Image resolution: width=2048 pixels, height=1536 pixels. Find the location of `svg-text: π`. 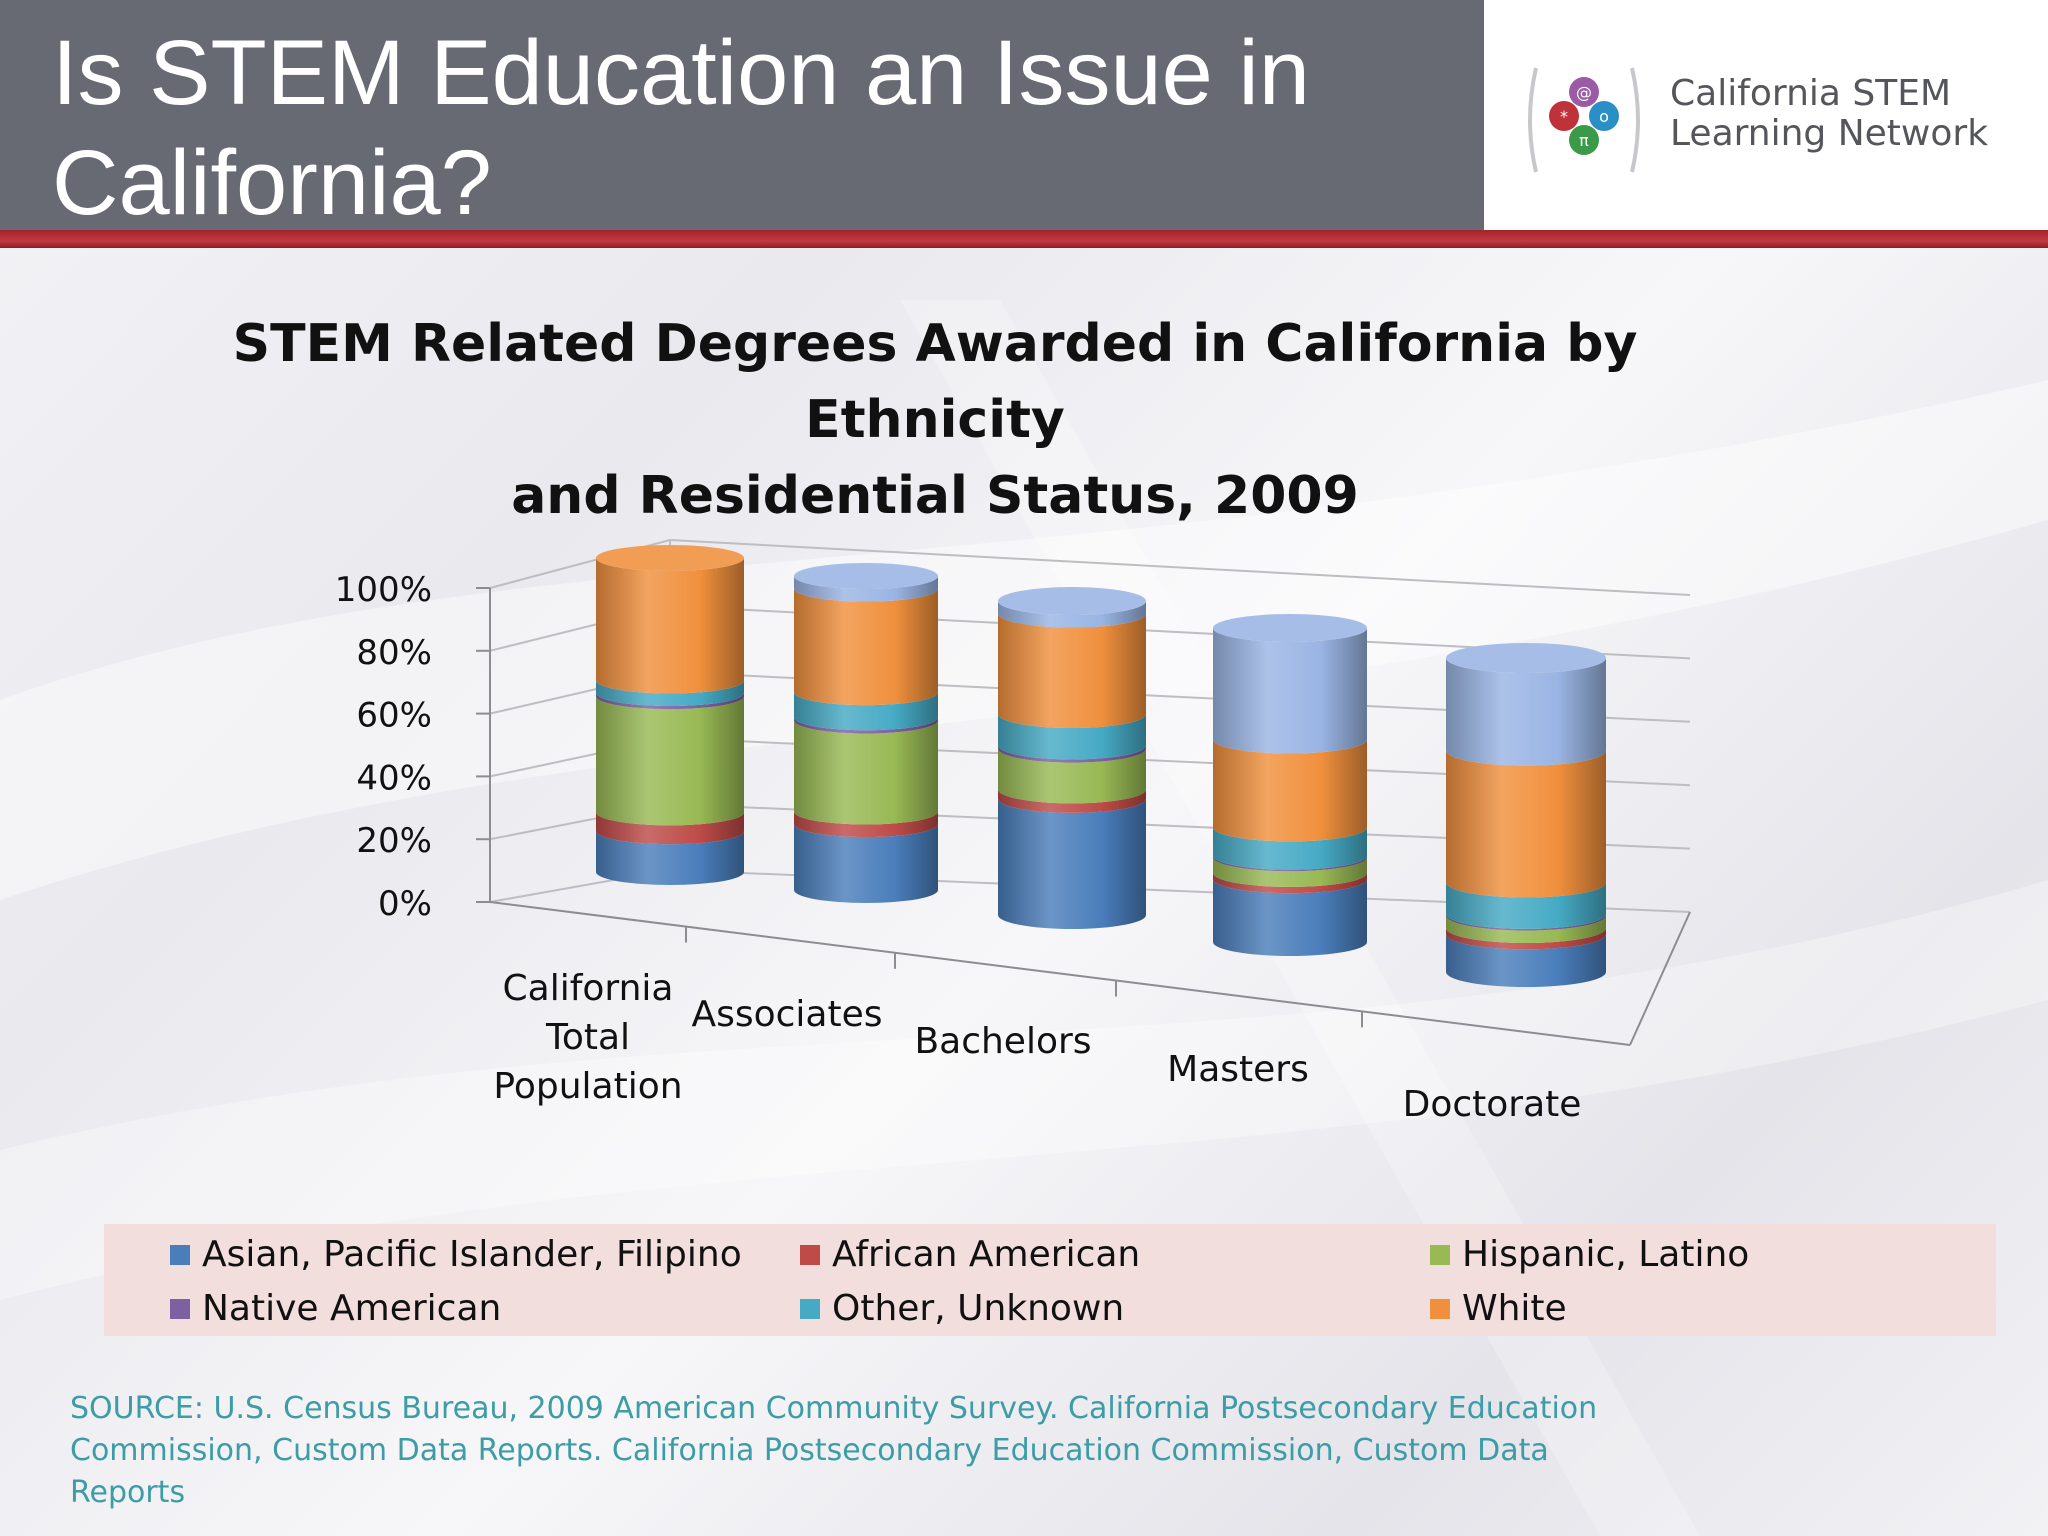

svg-text: π is located at coordinates (1584, 140).